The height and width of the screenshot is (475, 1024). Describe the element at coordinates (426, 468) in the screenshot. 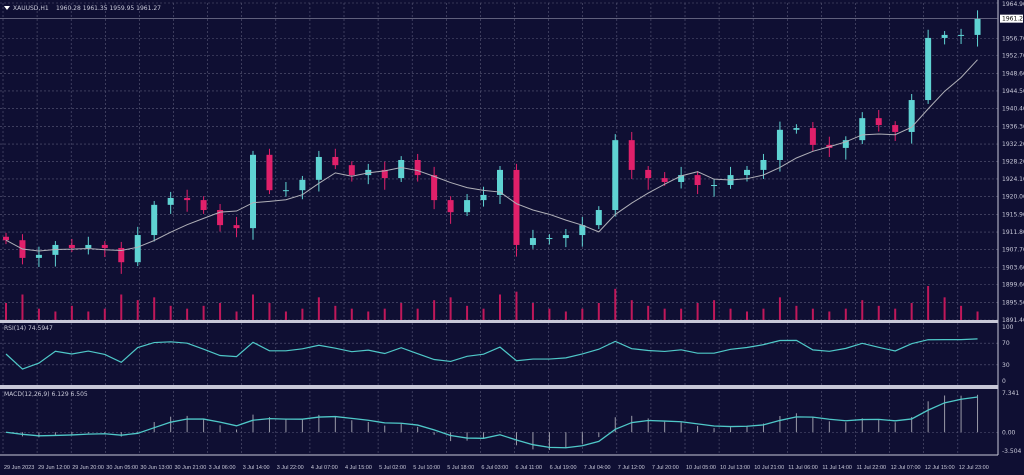

I see `time-tick-label: 5 Jul 10:00` at that location.